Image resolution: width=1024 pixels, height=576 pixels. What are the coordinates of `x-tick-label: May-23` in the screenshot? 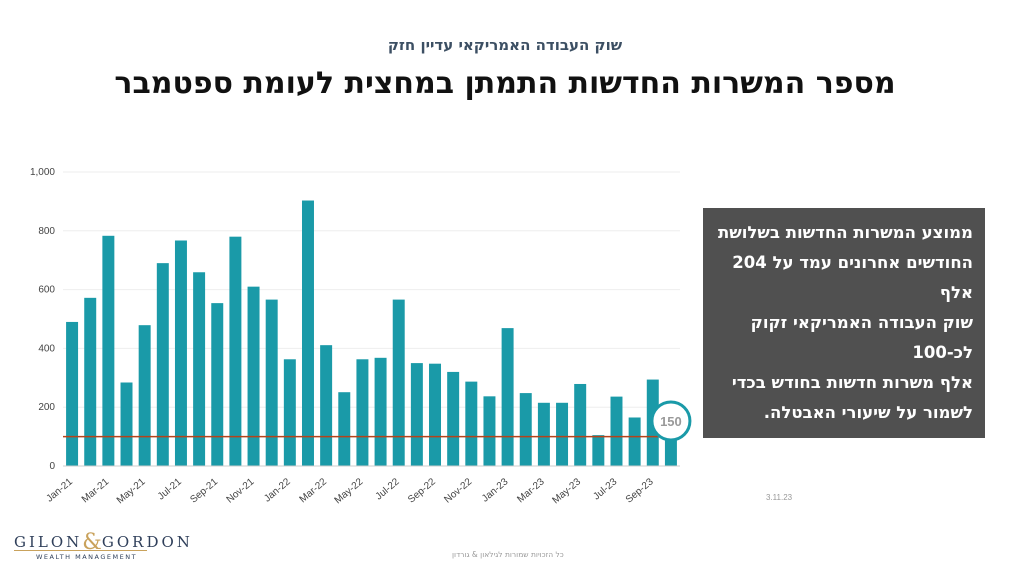 It's located at (566, 491).